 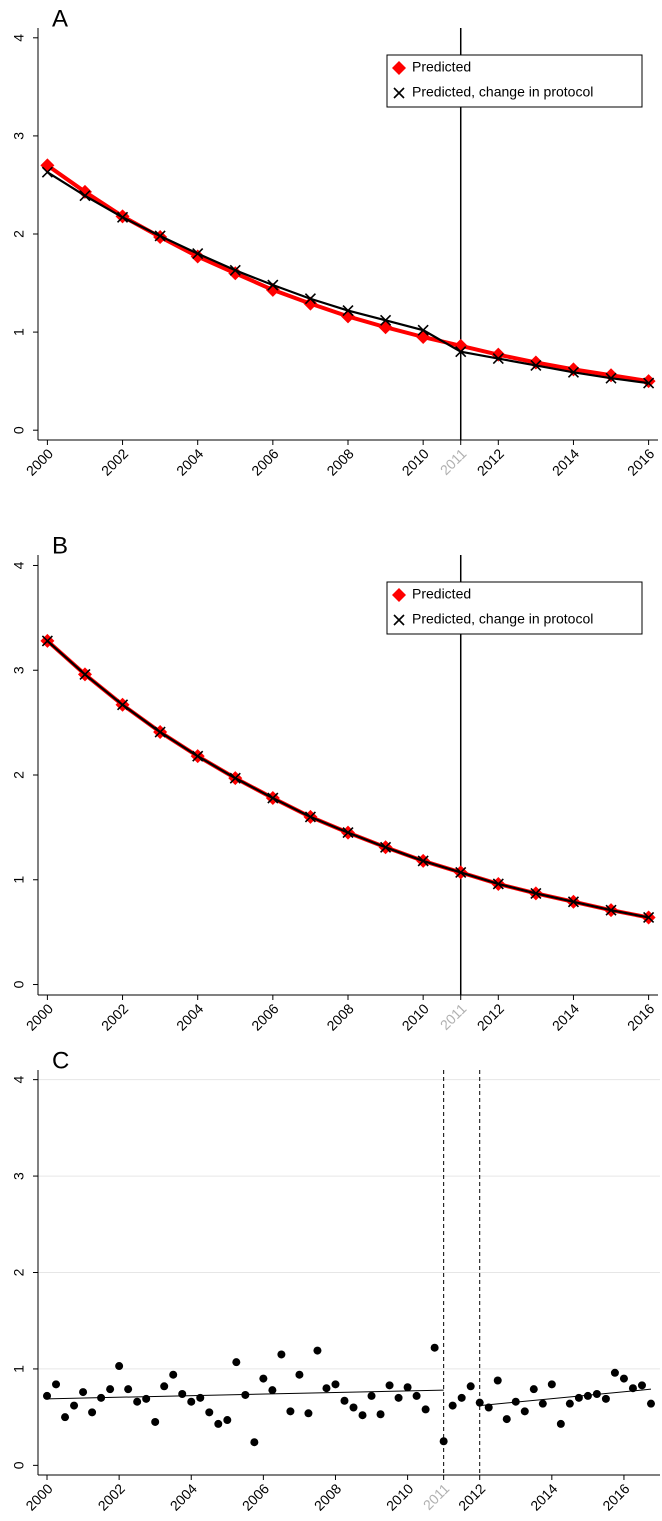 What do you see at coordinates (565, 1397) in the screenshot?
I see `fit-line` at bounding box center [565, 1397].